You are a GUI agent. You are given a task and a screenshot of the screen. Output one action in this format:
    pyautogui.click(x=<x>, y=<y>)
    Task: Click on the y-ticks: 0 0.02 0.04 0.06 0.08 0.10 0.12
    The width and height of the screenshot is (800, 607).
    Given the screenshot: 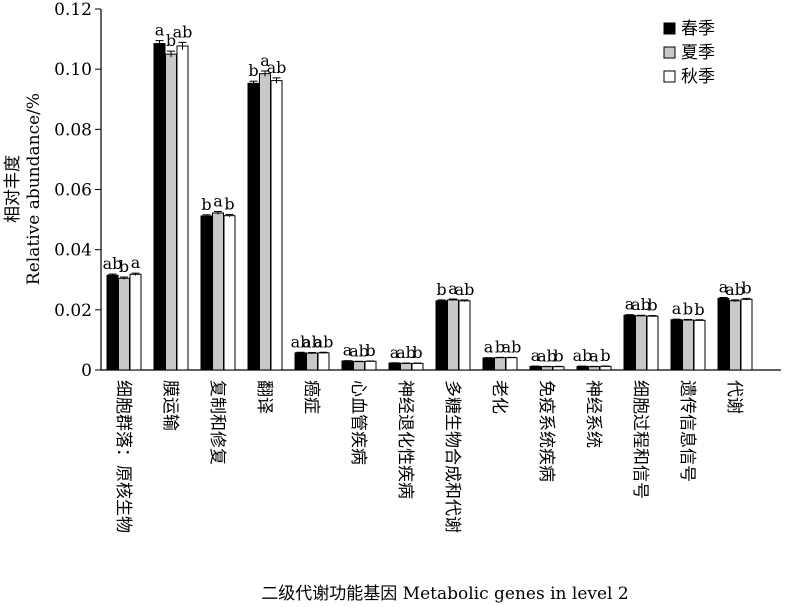 What is the action you would take?
    pyautogui.click(x=77, y=190)
    